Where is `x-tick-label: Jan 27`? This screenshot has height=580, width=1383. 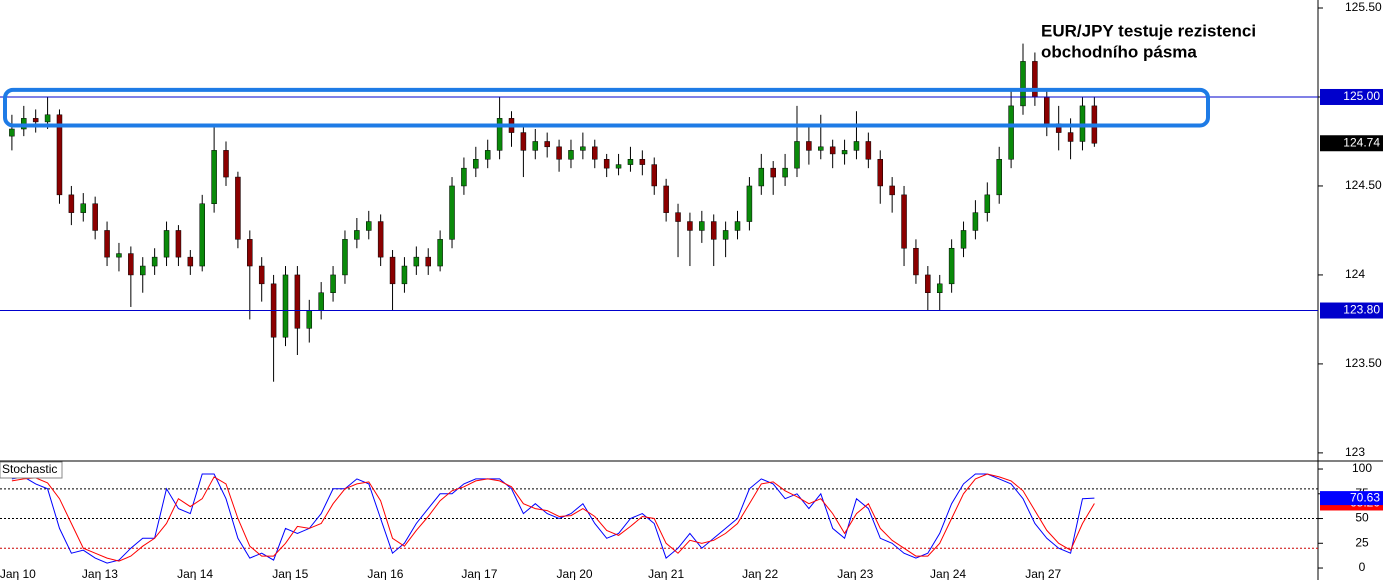 x-tick-label: Jan 27 is located at coordinates (1043, 573).